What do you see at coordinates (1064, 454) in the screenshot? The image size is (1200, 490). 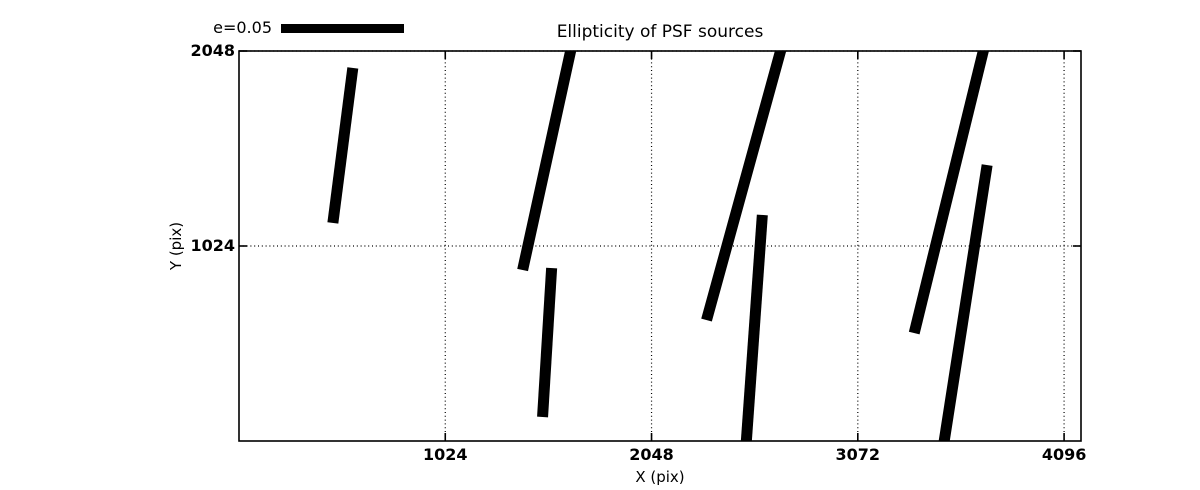 I see `x-tick-label: 4096` at bounding box center [1064, 454].